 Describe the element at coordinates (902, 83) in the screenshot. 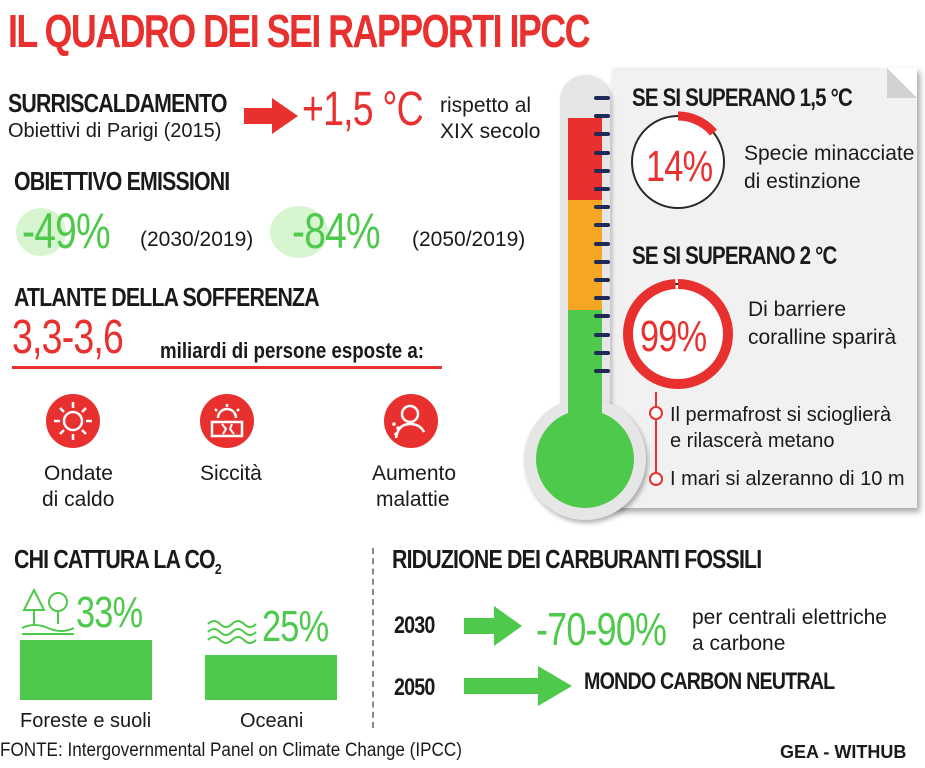

I see `panel-fold` at that location.